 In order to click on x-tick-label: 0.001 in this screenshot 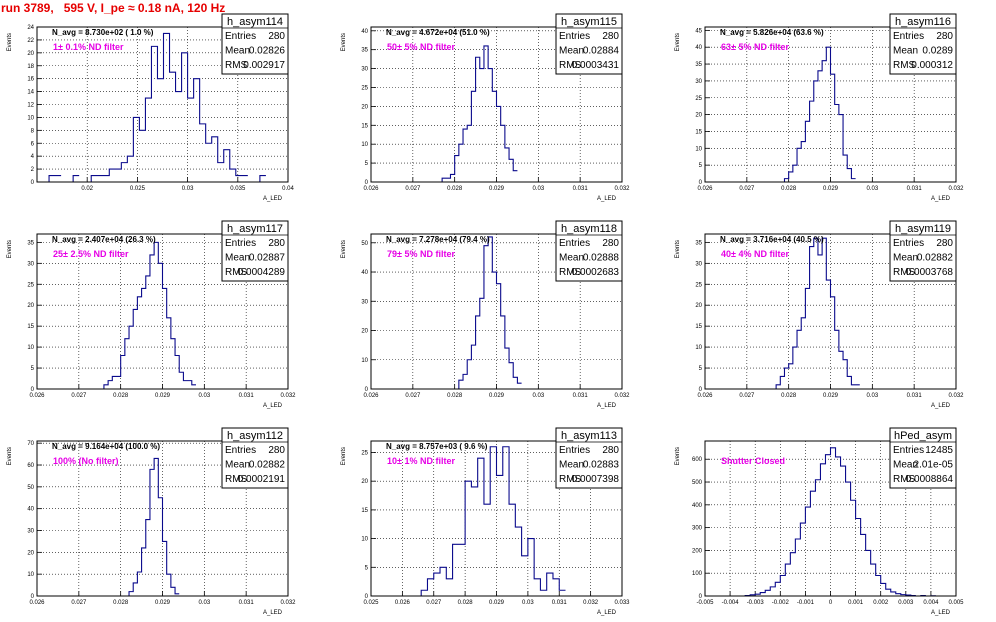, I will do `click(856, 603)`.